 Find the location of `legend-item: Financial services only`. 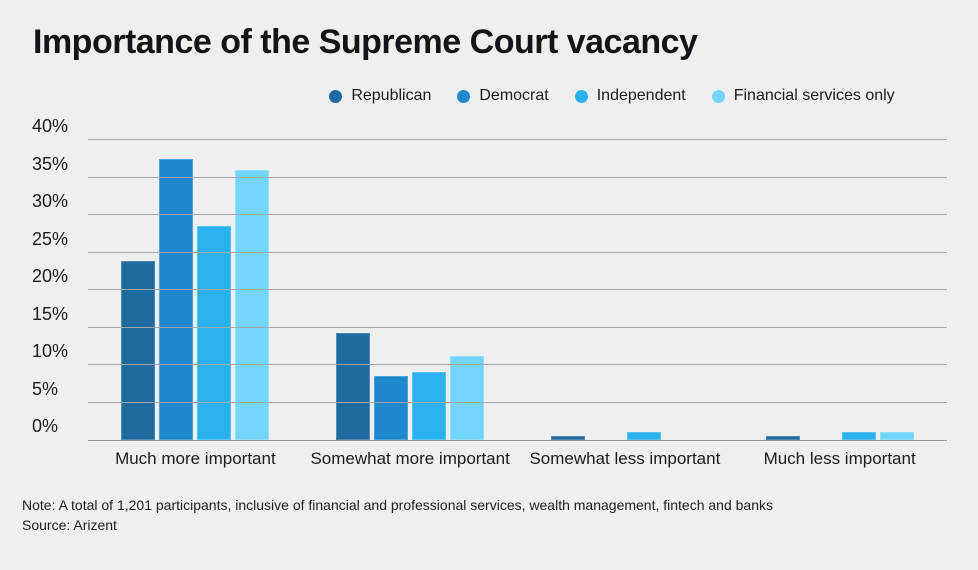

legend-item: Financial services only is located at coordinates (803, 96).